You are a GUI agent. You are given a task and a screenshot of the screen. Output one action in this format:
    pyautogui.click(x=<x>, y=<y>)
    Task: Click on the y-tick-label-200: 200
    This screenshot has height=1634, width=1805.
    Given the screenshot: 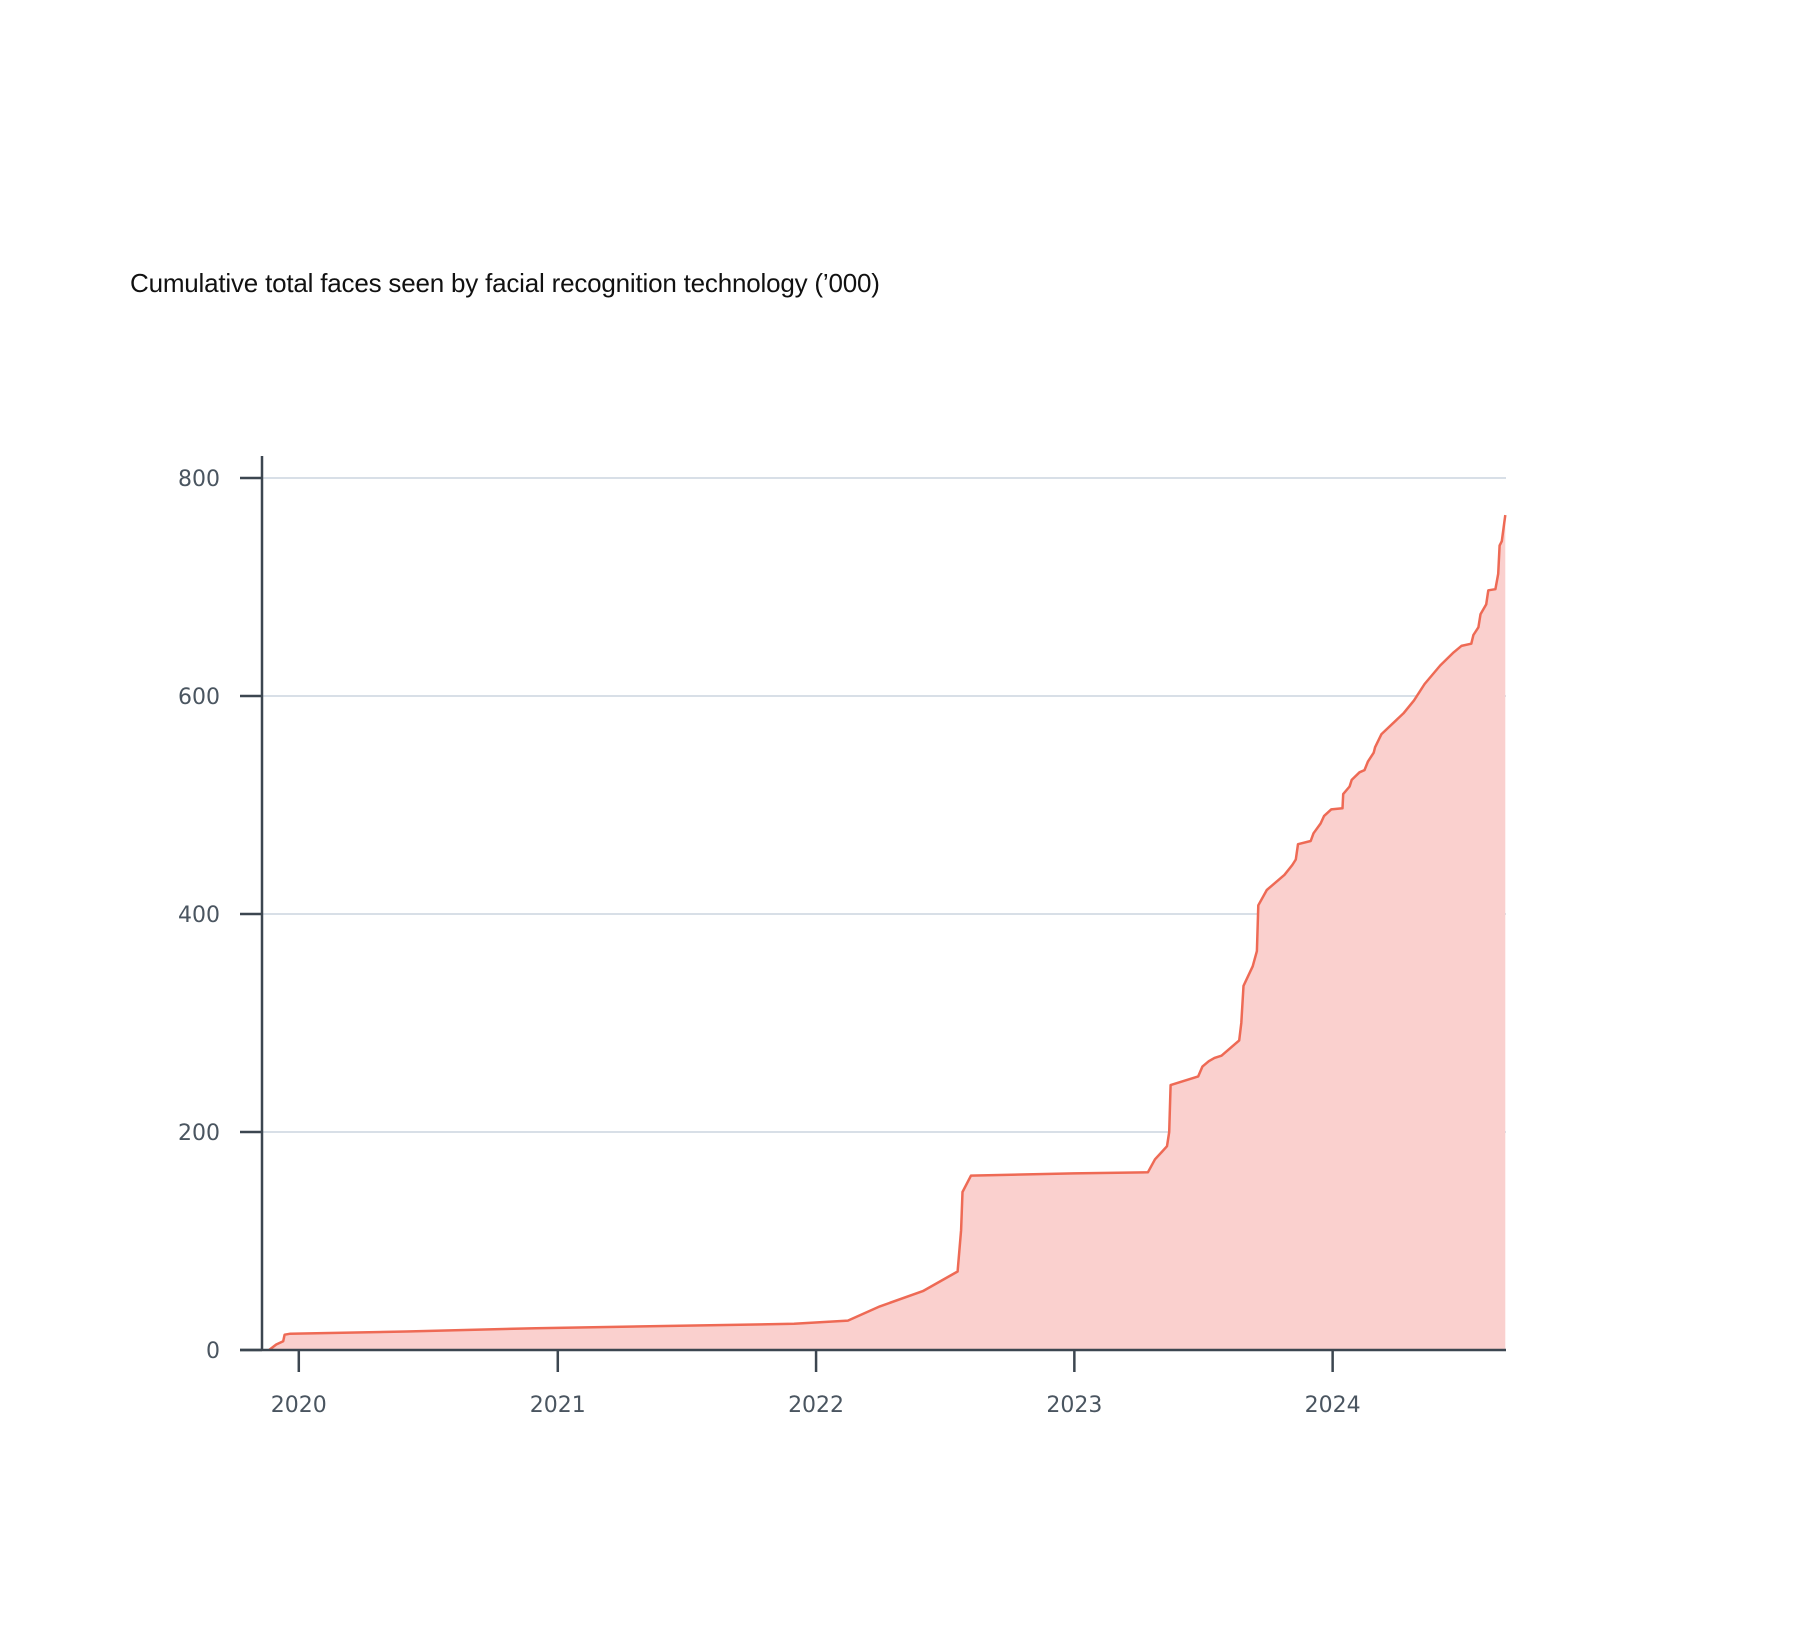 What is the action you would take?
    pyautogui.click(x=199, y=1133)
    